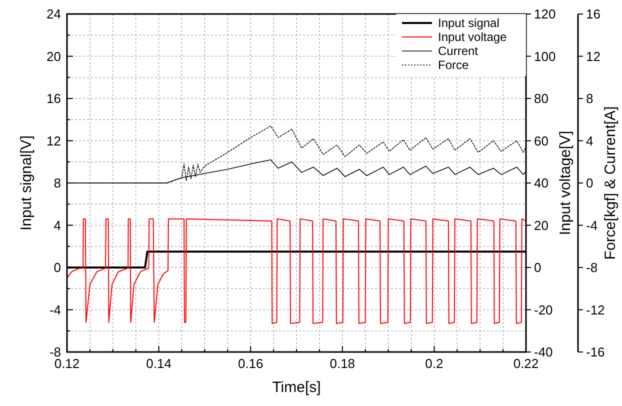 The width and height of the screenshot is (622, 406). I want to click on x-tick-label: 0.16, so click(251, 363).